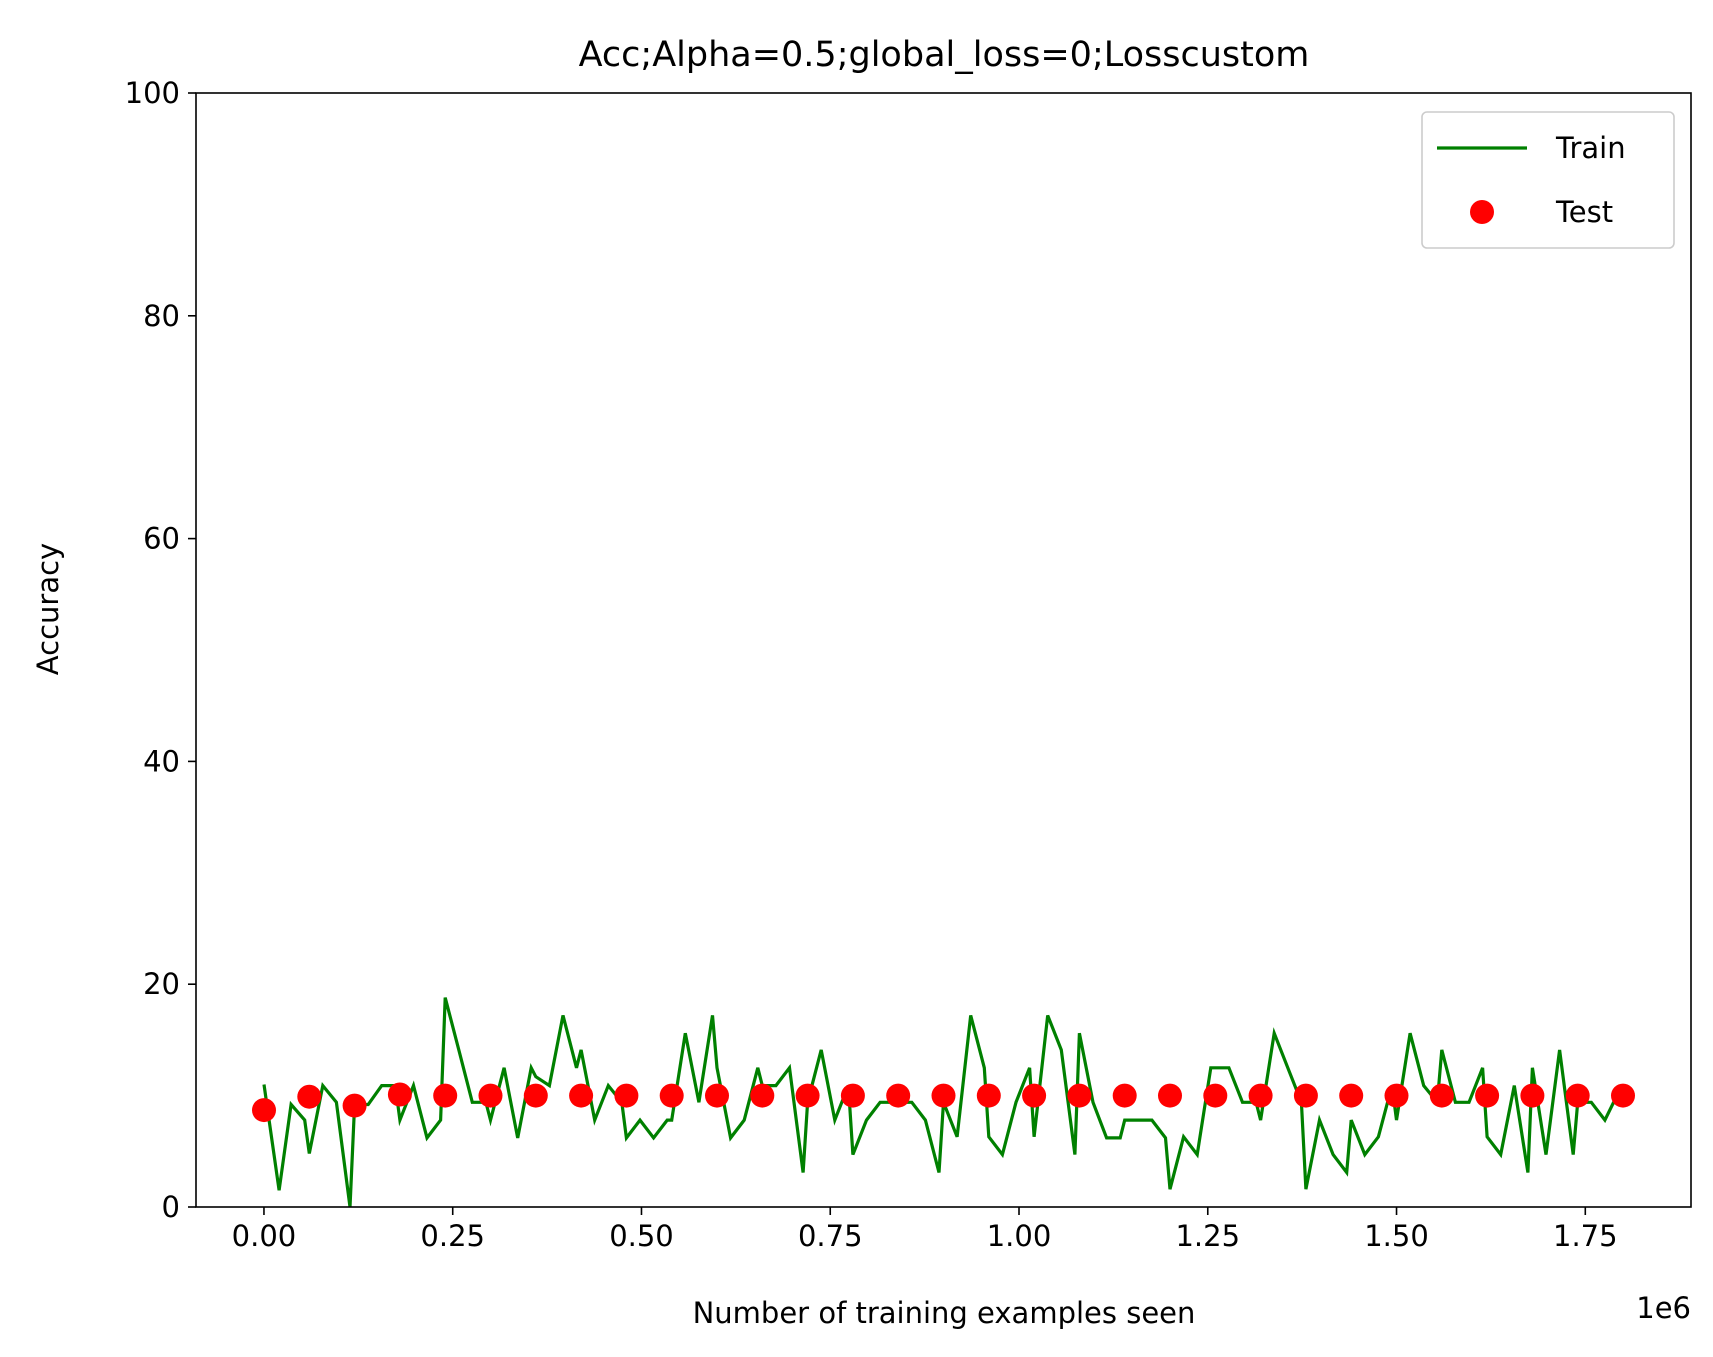 This screenshot has width=1713, height=1357. Describe the element at coordinates (1590, 148) in the screenshot. I see `legend-train-label: Train` at that location.